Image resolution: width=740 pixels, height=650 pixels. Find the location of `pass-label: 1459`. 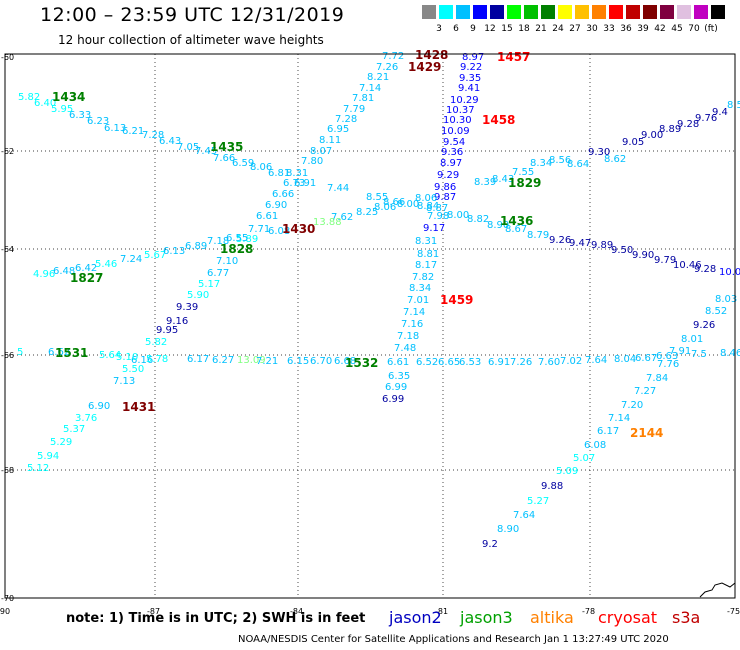

pass-label: 1459 is located at coordinates (456, 300).